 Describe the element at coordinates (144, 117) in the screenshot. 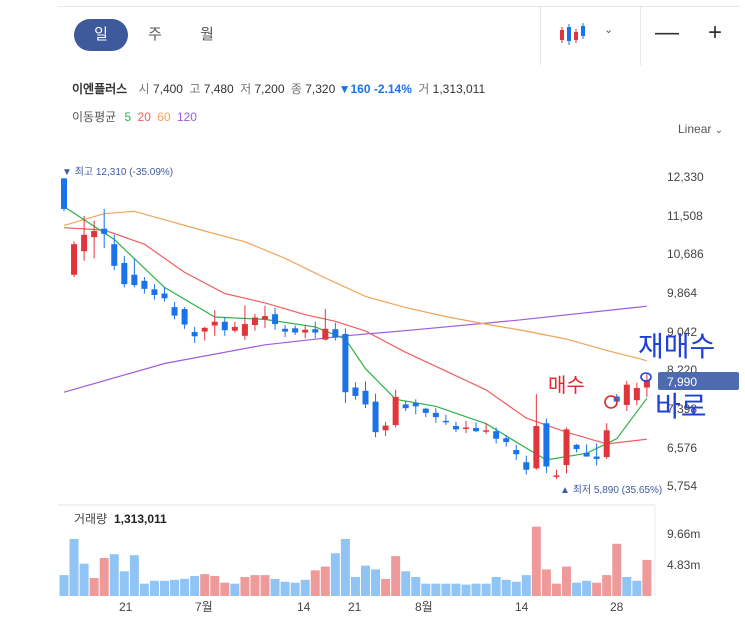

I see `ma-20: 20` at that location.